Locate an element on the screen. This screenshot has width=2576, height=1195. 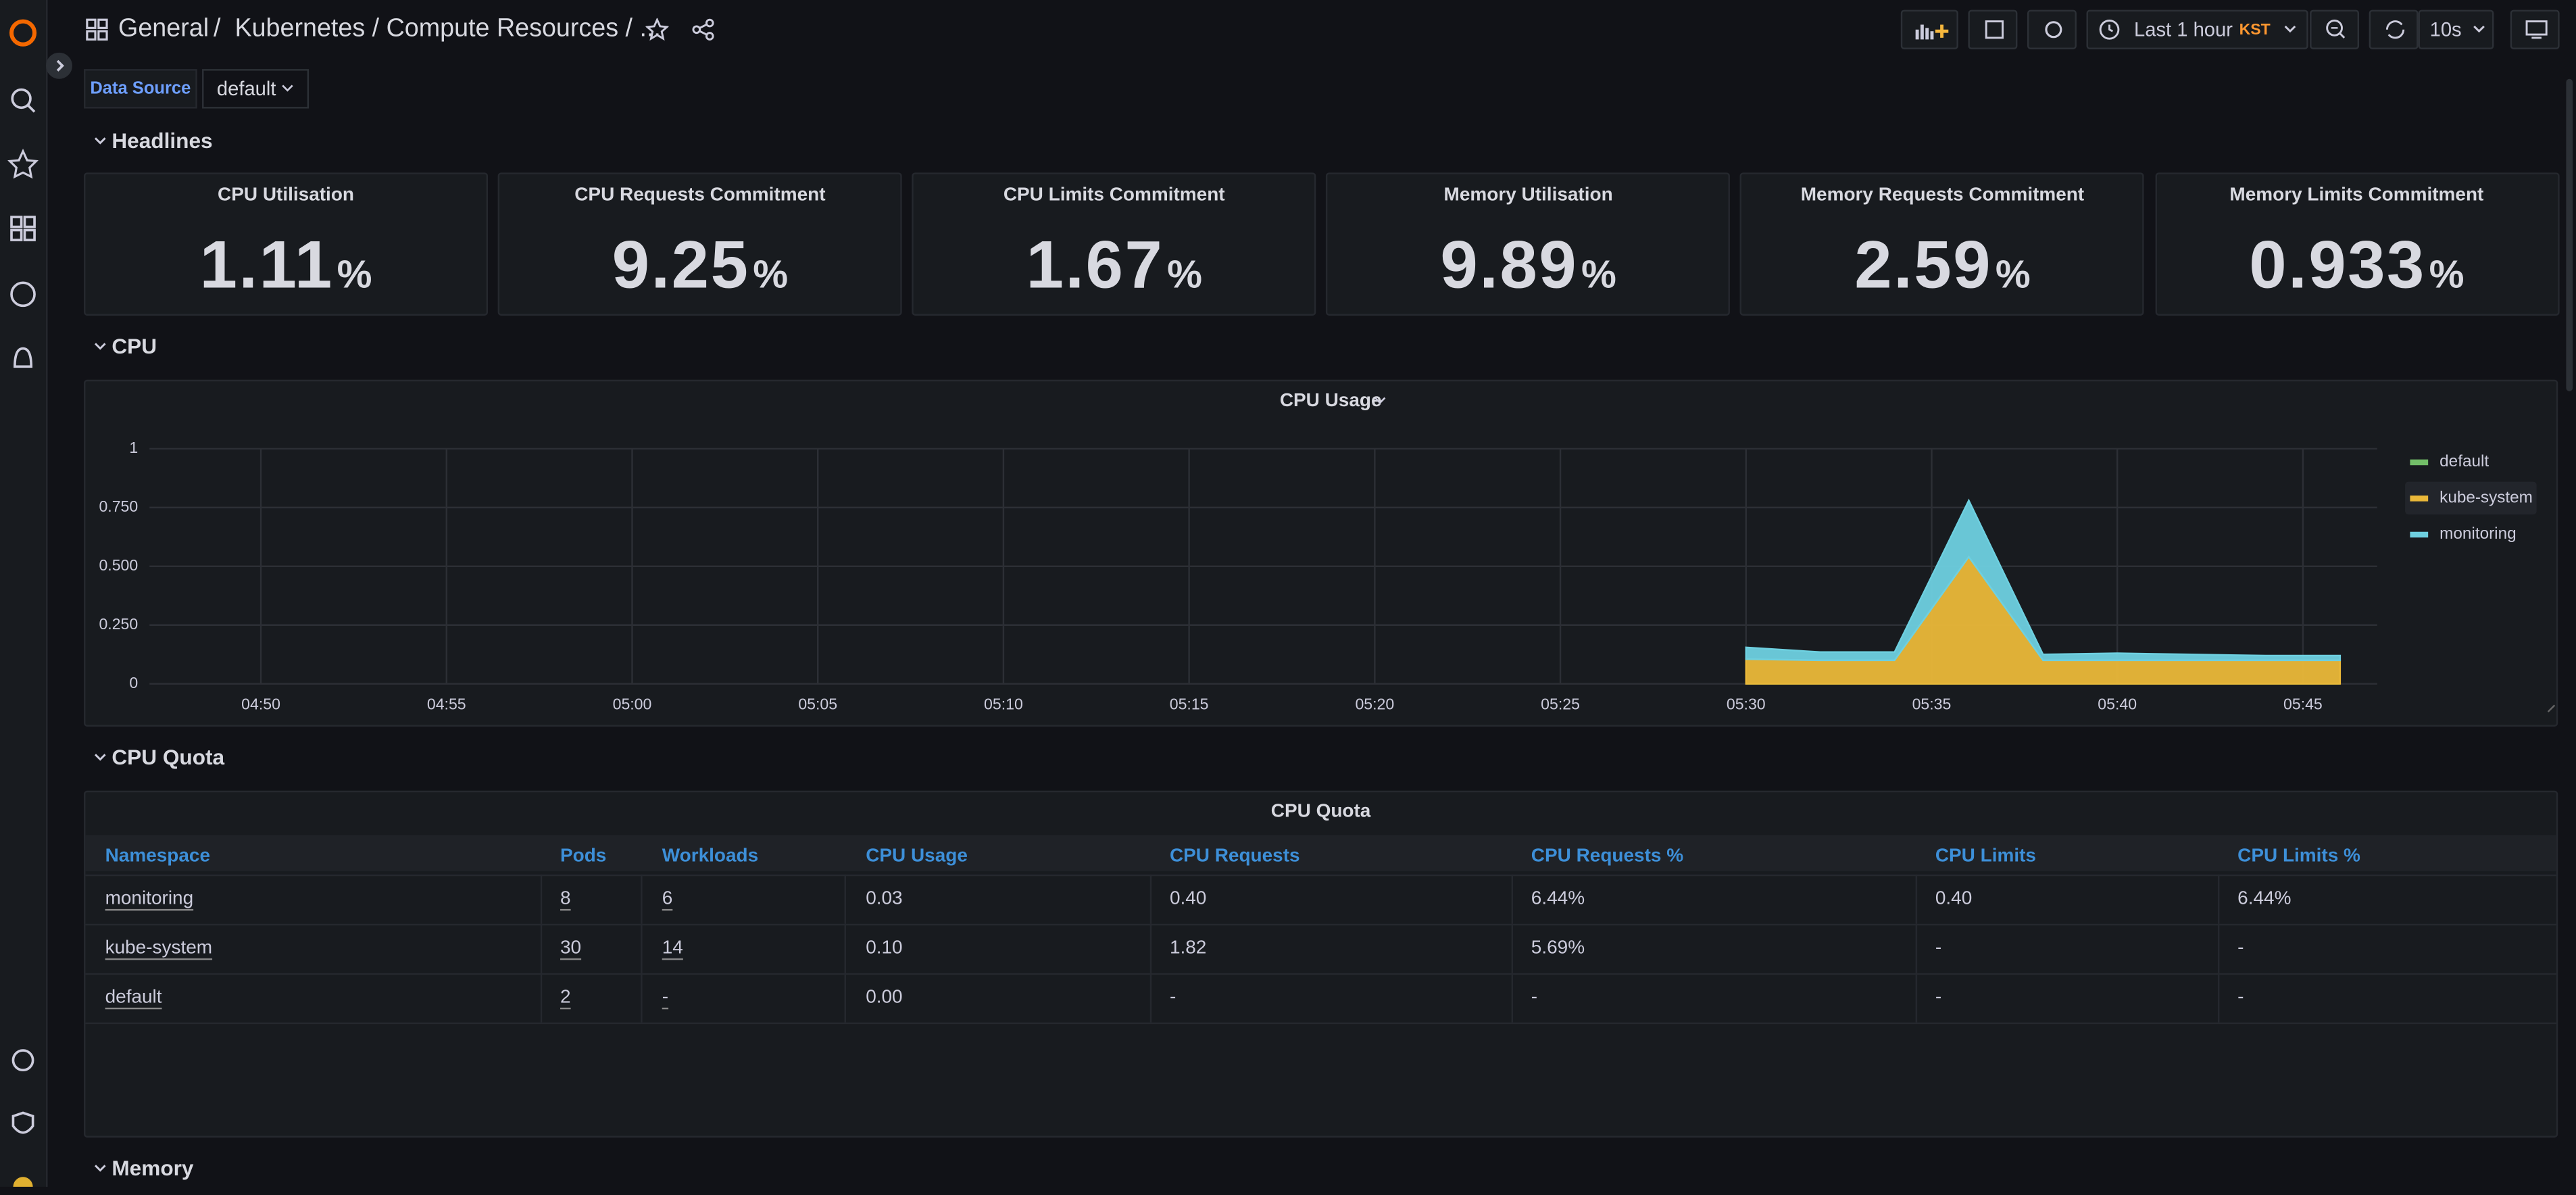
cell-link: 2 is located at coordinates (565, 998).